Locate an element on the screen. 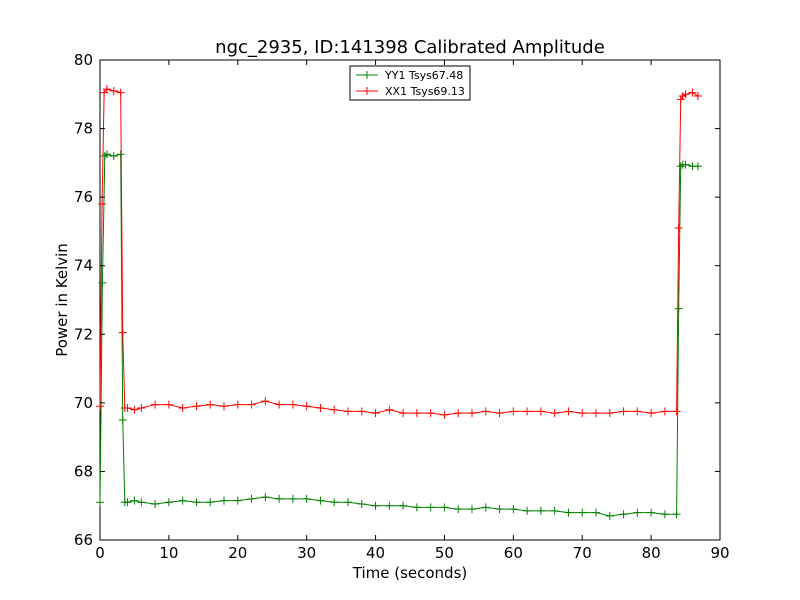 Image resolution: width=800 pixels, height=600 pixels. y-tick-label: 72 is located at coordinates (83, 334).